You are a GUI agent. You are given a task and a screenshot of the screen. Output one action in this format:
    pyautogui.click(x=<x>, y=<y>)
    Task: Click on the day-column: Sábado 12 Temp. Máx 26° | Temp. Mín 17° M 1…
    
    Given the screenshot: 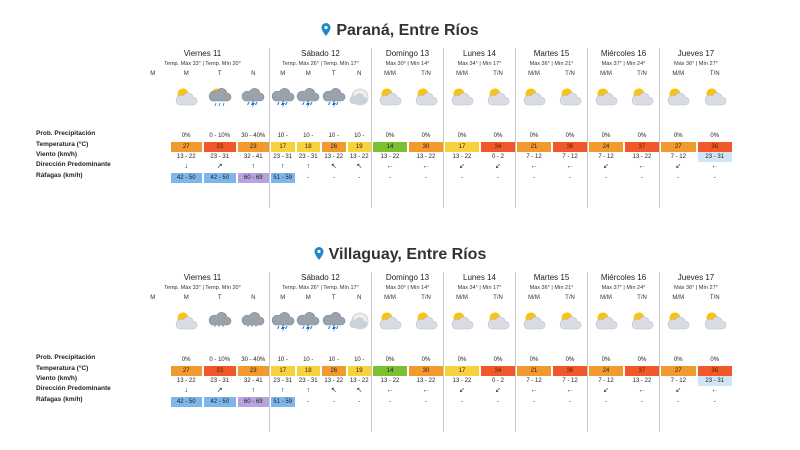 What is the action you would take?
    pyautogui.click(x=321, y=352)
    